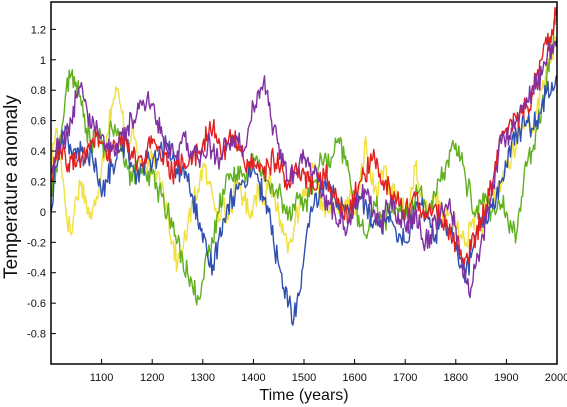 The width and height of the screenshot is (567, 407). I want to click on y-tick-label: 0.8, so click(38, 91).